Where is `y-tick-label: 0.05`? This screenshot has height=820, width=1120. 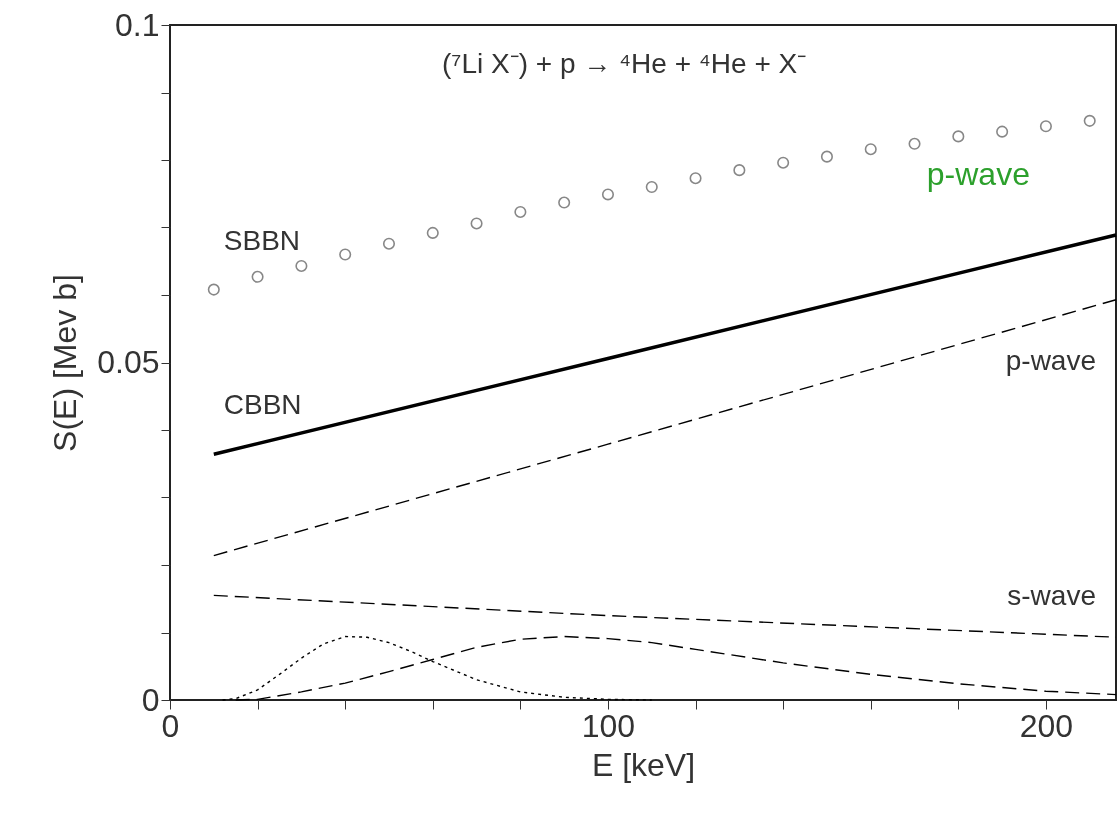 y-tick-label: 0.05 is located at coordinates (128, 362).